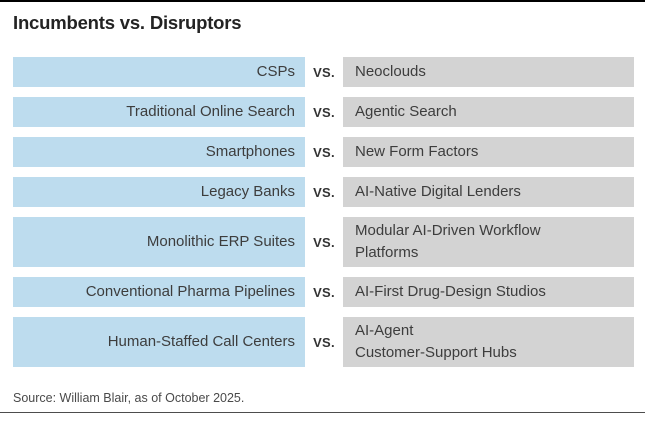  Describe the element at coordinates (159, 192) in the screenshot. I see `incumbent-box: Legacy Banks` at that location.